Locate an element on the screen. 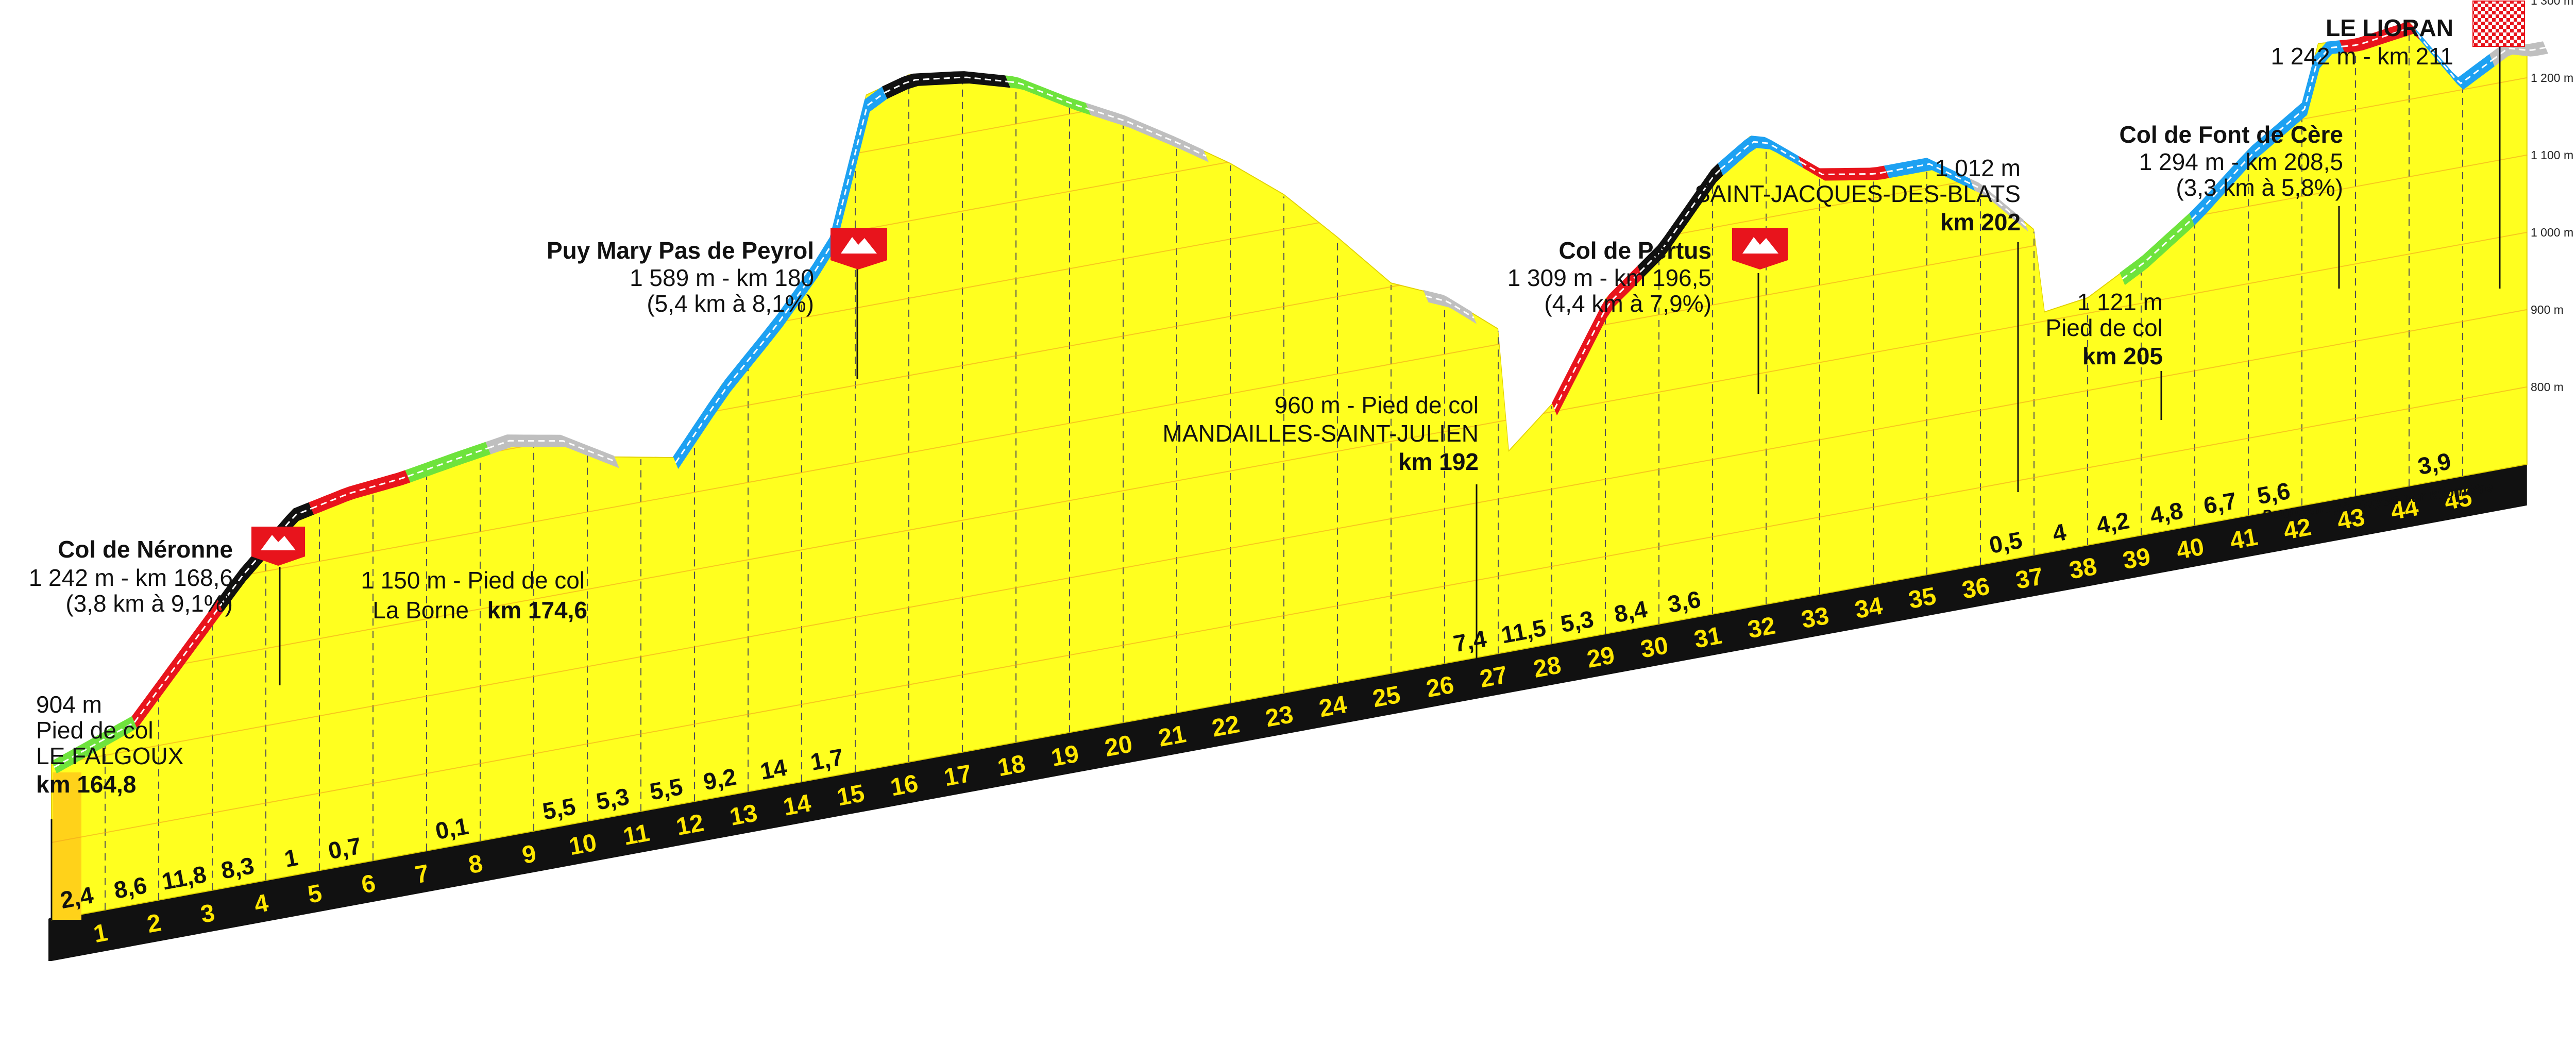 The height and width of the screenshot is (1045, 2576). waypoint-line1: 1 012 m is located at coordinates (1978, 168).